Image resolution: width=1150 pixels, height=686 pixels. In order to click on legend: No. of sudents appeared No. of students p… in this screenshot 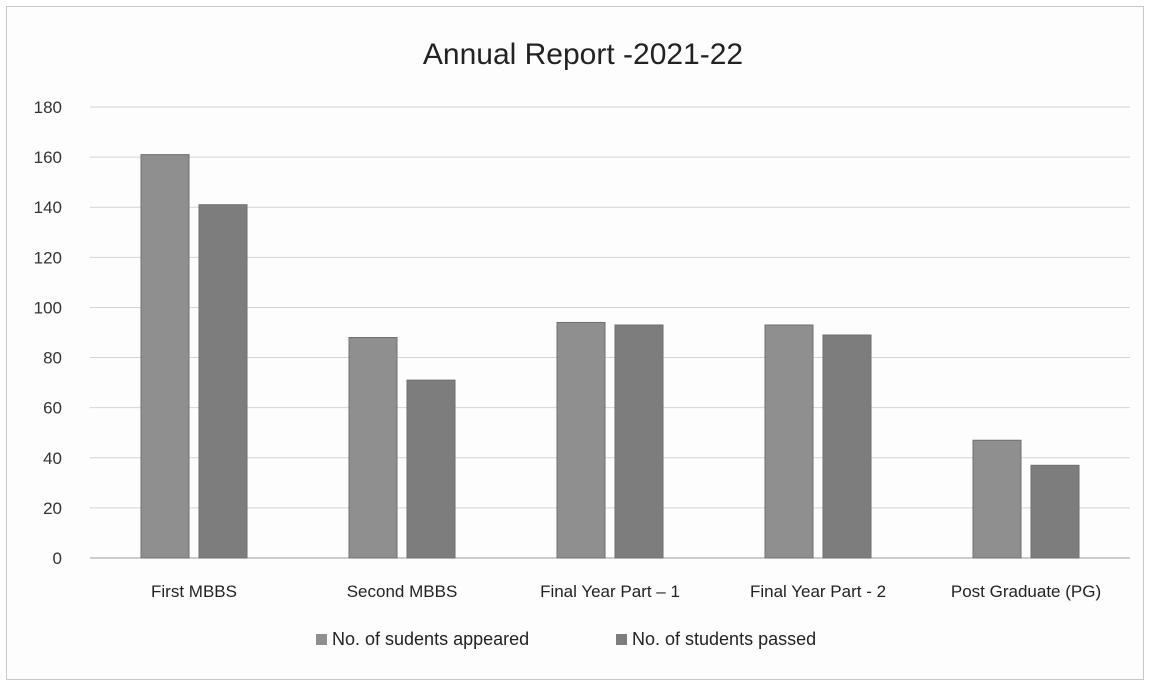, I will do `click(566, 639)`.